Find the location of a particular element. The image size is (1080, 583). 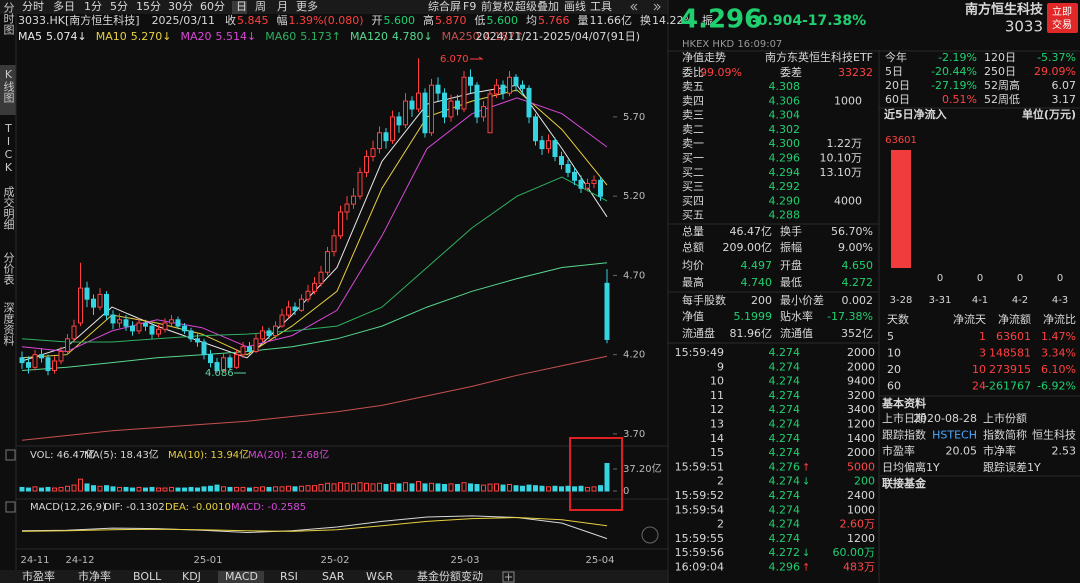

tool-button: 前复权 is located at coordinates (497, 6).